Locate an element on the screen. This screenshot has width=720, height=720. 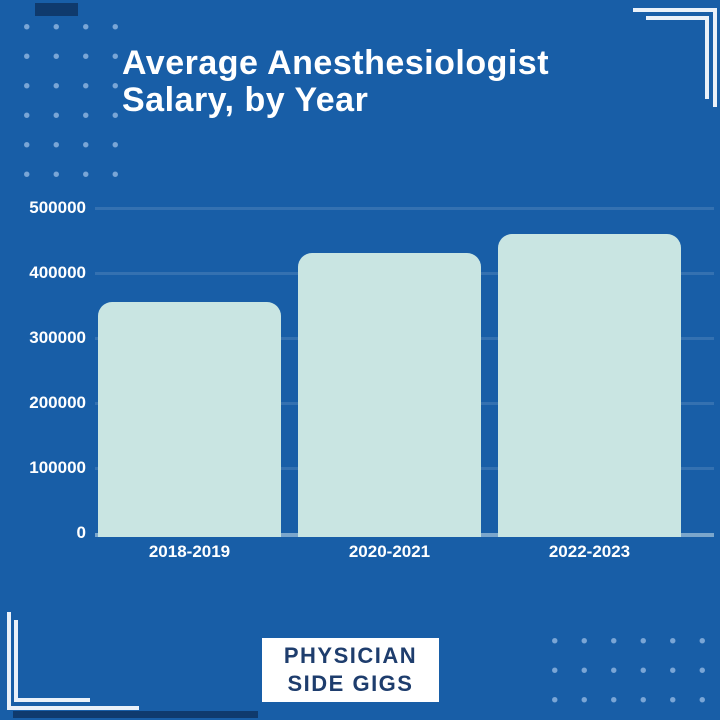
x-tick-label: 2022-2023 is located at coordinates (589, 551).